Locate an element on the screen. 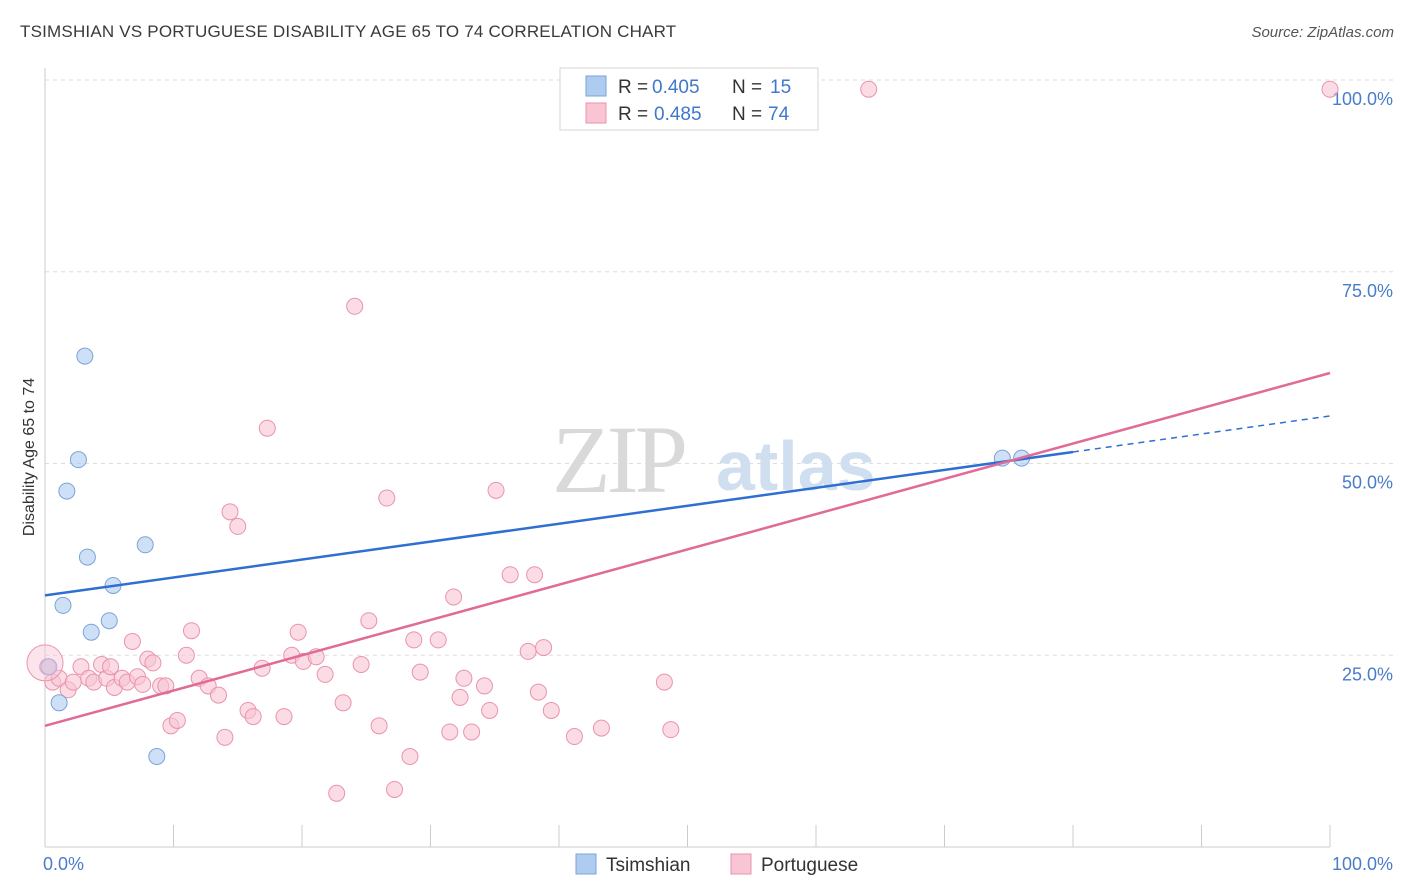 Image resolution: width=1406 pixels, height=892 pixels. watermark-atlas: atlas is located at coordinates (796, 466).